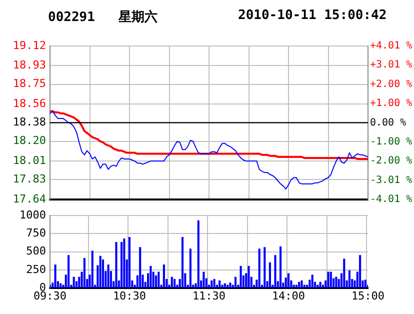  I want to click on chart-title: 002291 星期六, so click(103, 17).